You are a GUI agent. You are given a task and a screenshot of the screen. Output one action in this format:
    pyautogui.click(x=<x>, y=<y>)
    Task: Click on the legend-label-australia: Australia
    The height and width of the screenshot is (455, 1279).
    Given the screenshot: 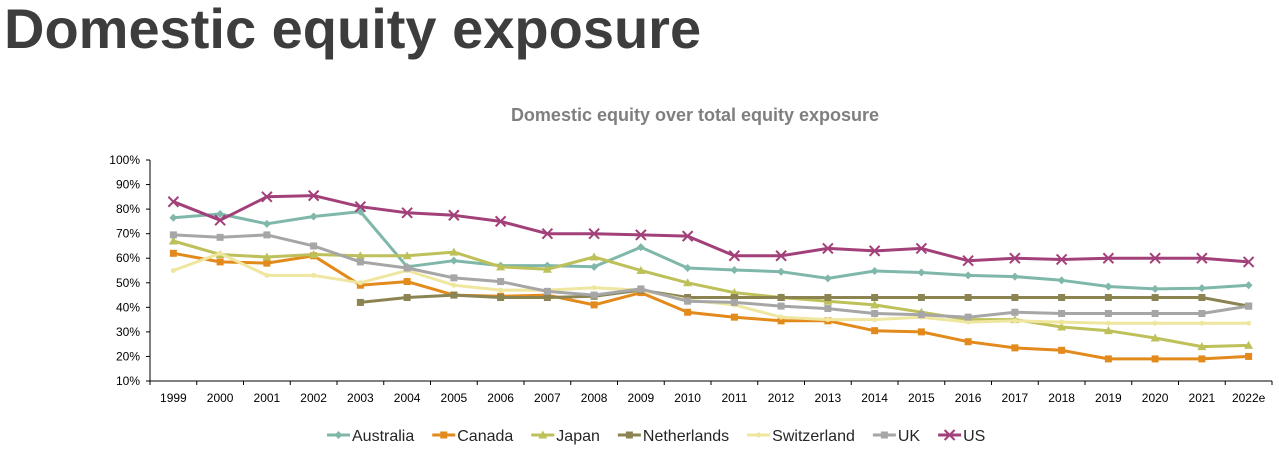 What is the action you would take?
    pyautogui.click(x=383, y=436)
    